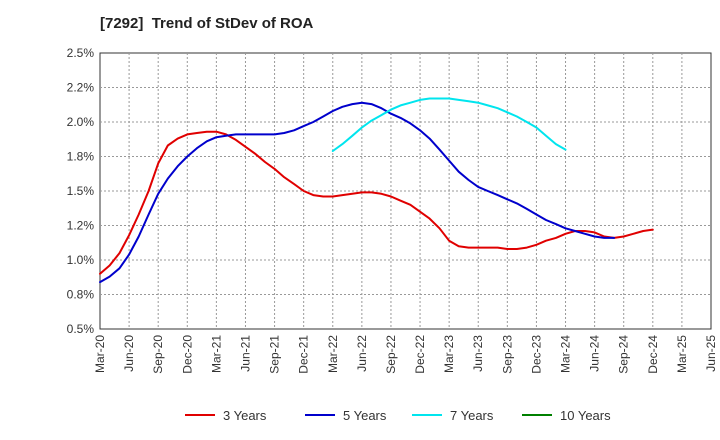  I want to click on x-tick-label: Jun-22, so click(362, 353).